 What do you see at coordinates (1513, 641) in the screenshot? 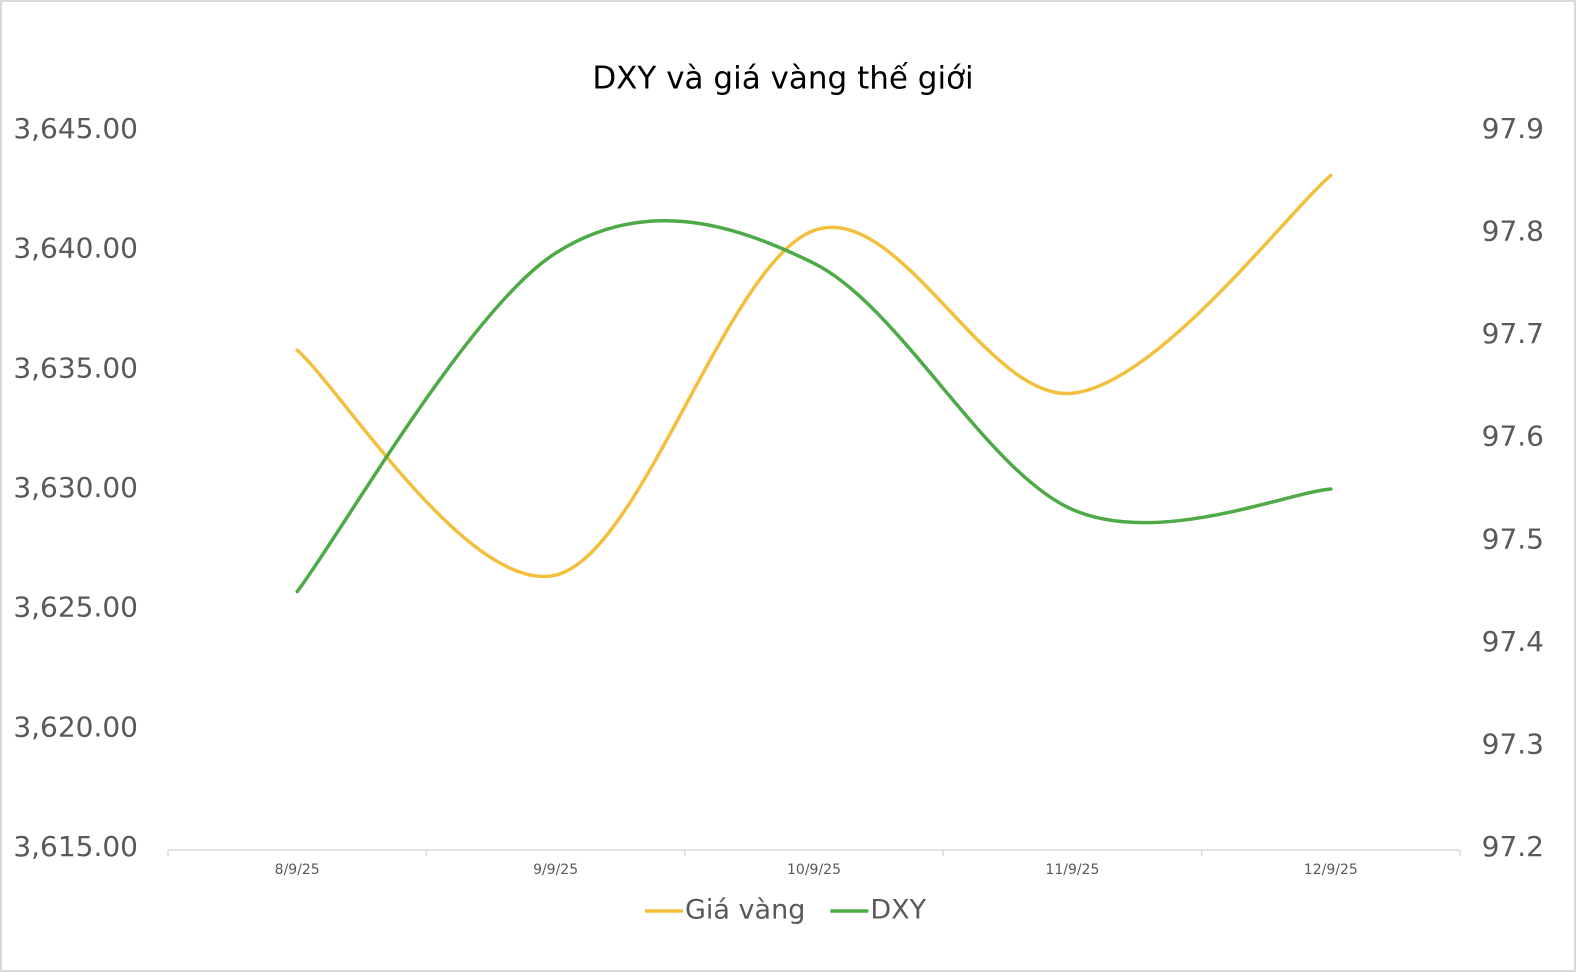
I see `y2-tick-label: 97.4` at bounding box center [1513, 641].